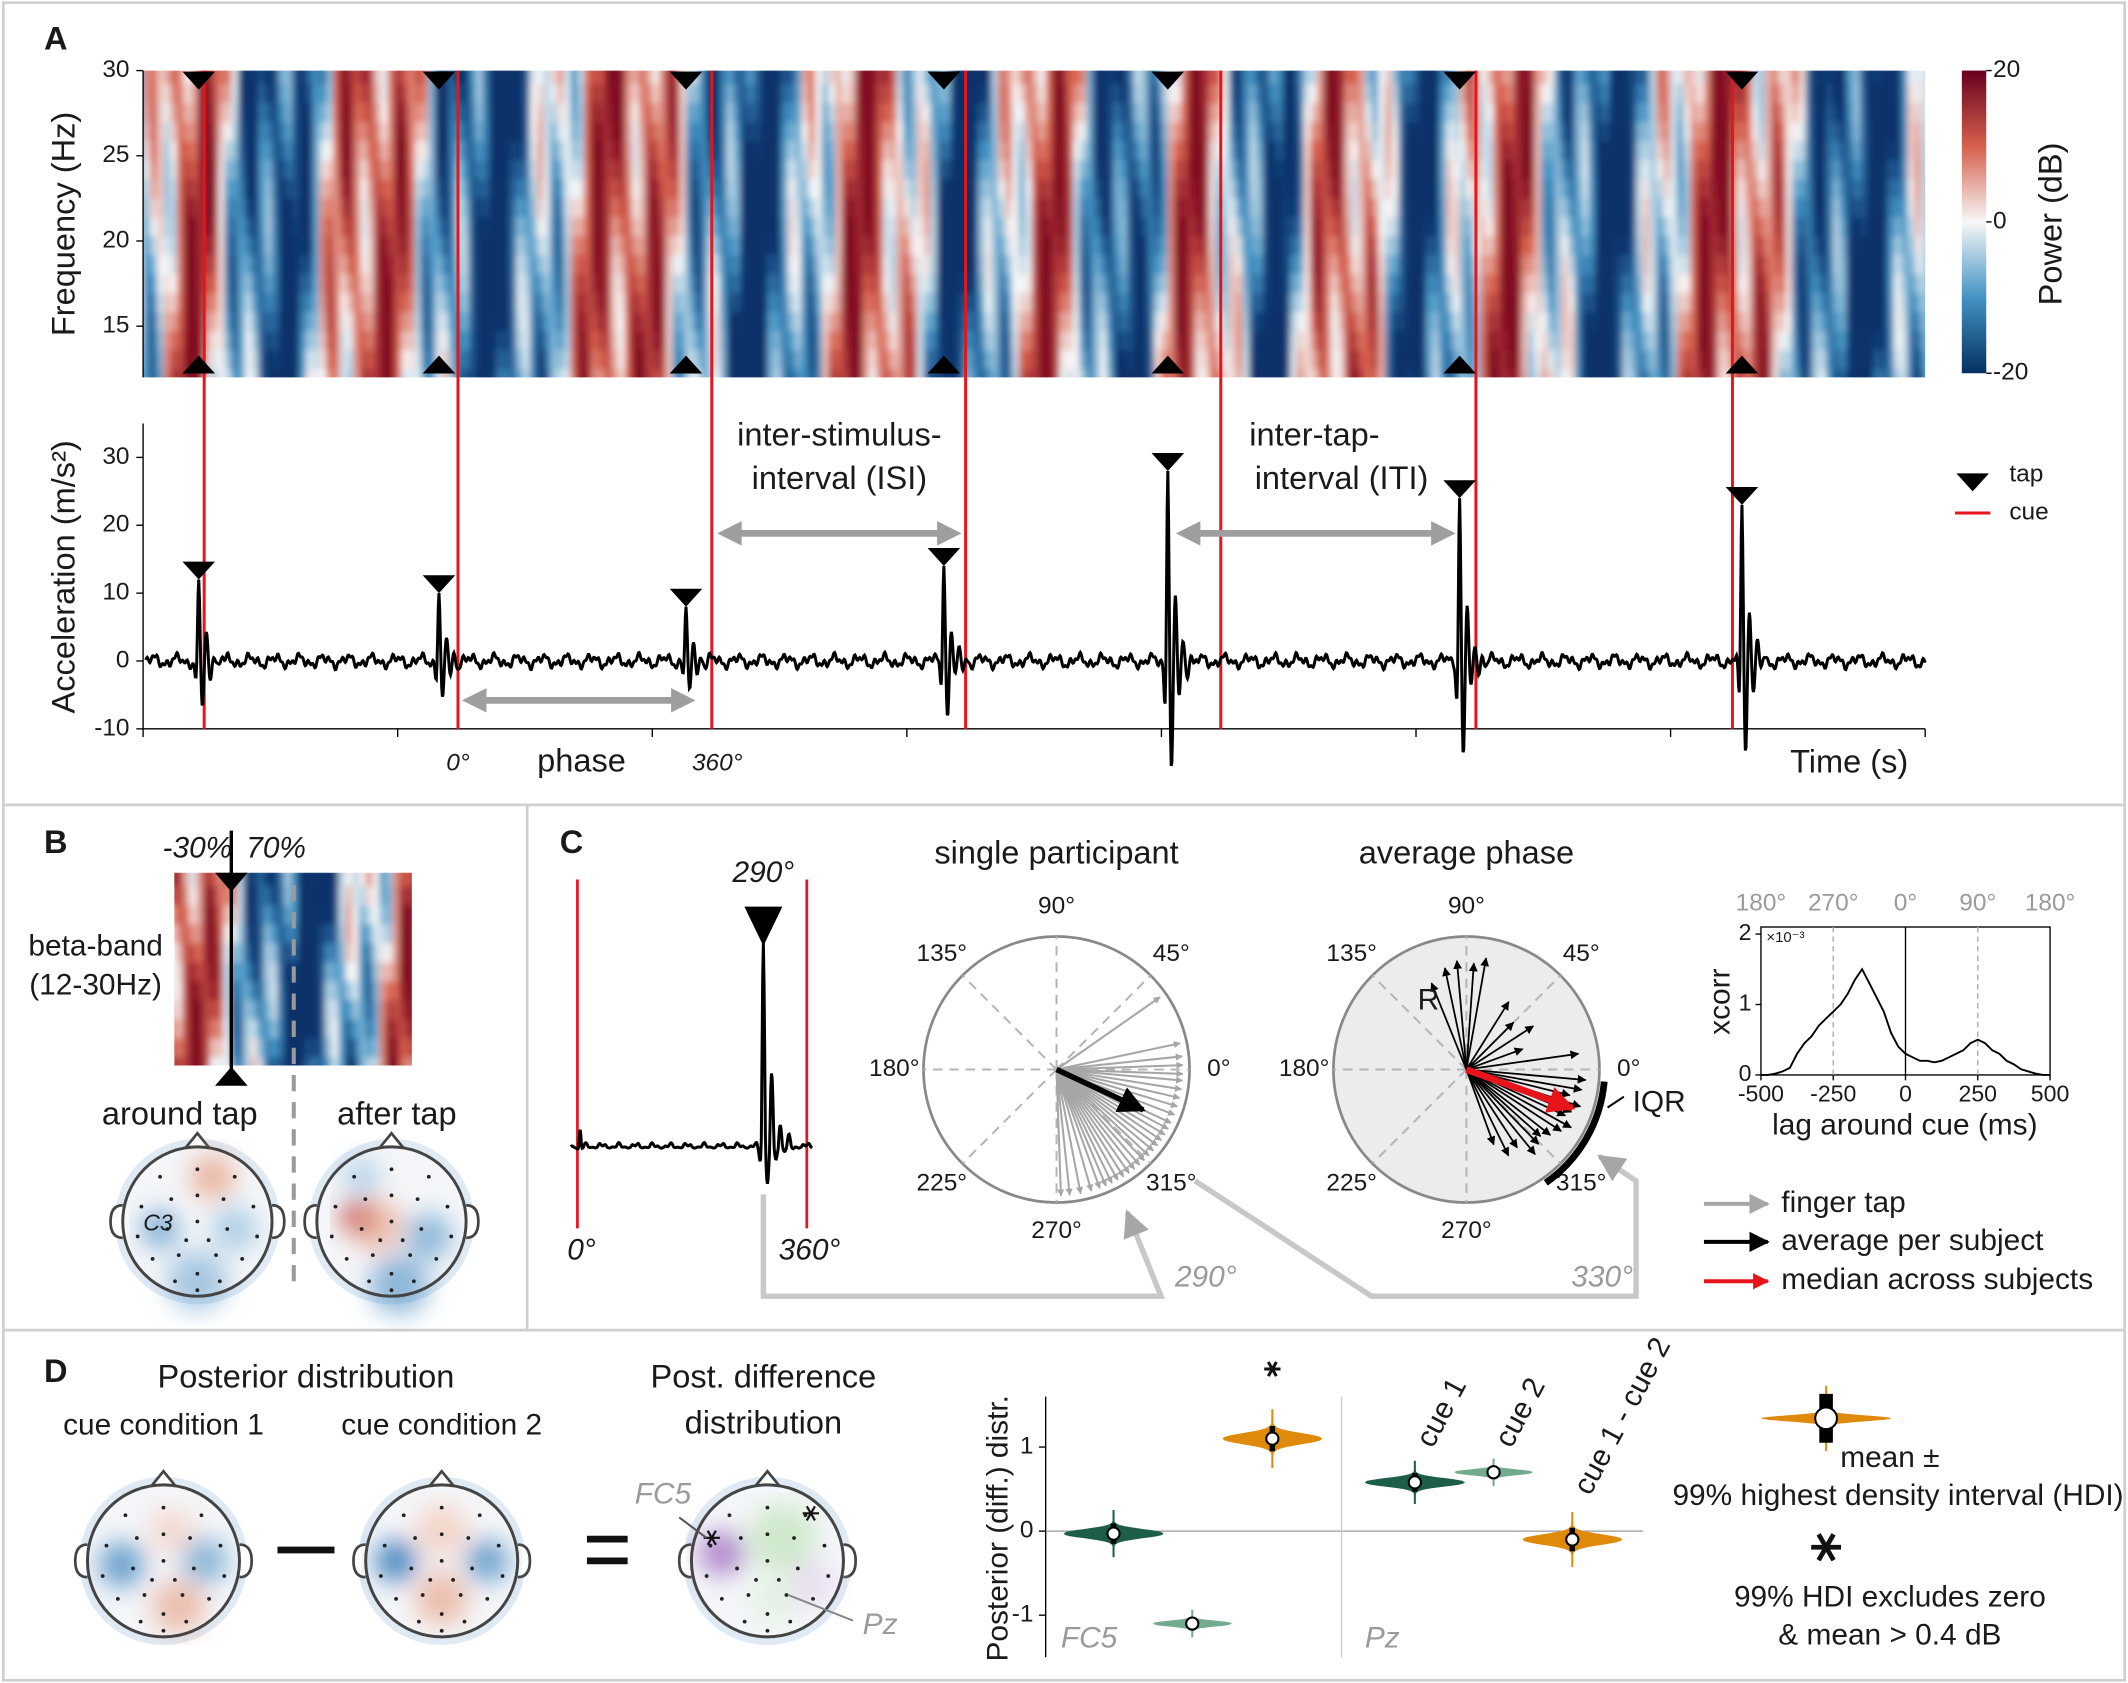 The height and width of the screenshot is (1683, 2128). What do you see at coordinates (1459, 364) in the screenshot?
I see `tap-marker` at bounding box center [1459, 364].